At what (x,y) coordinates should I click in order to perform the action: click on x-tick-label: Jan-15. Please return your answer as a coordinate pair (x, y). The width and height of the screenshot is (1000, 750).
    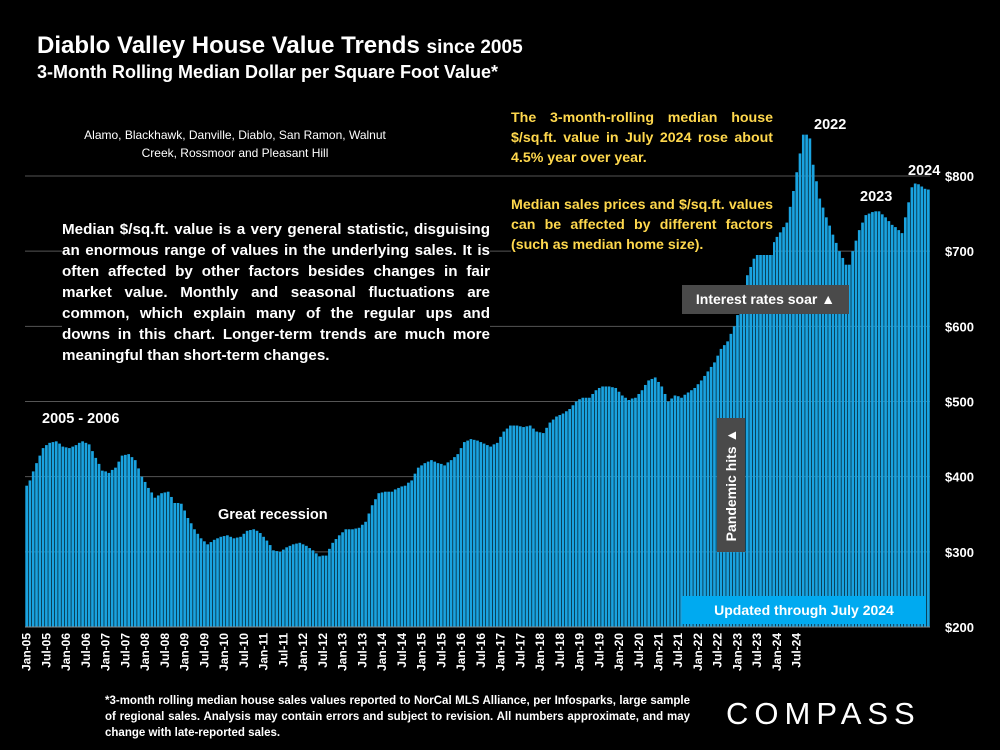
    Looking at the image, I should click on (422, 652).